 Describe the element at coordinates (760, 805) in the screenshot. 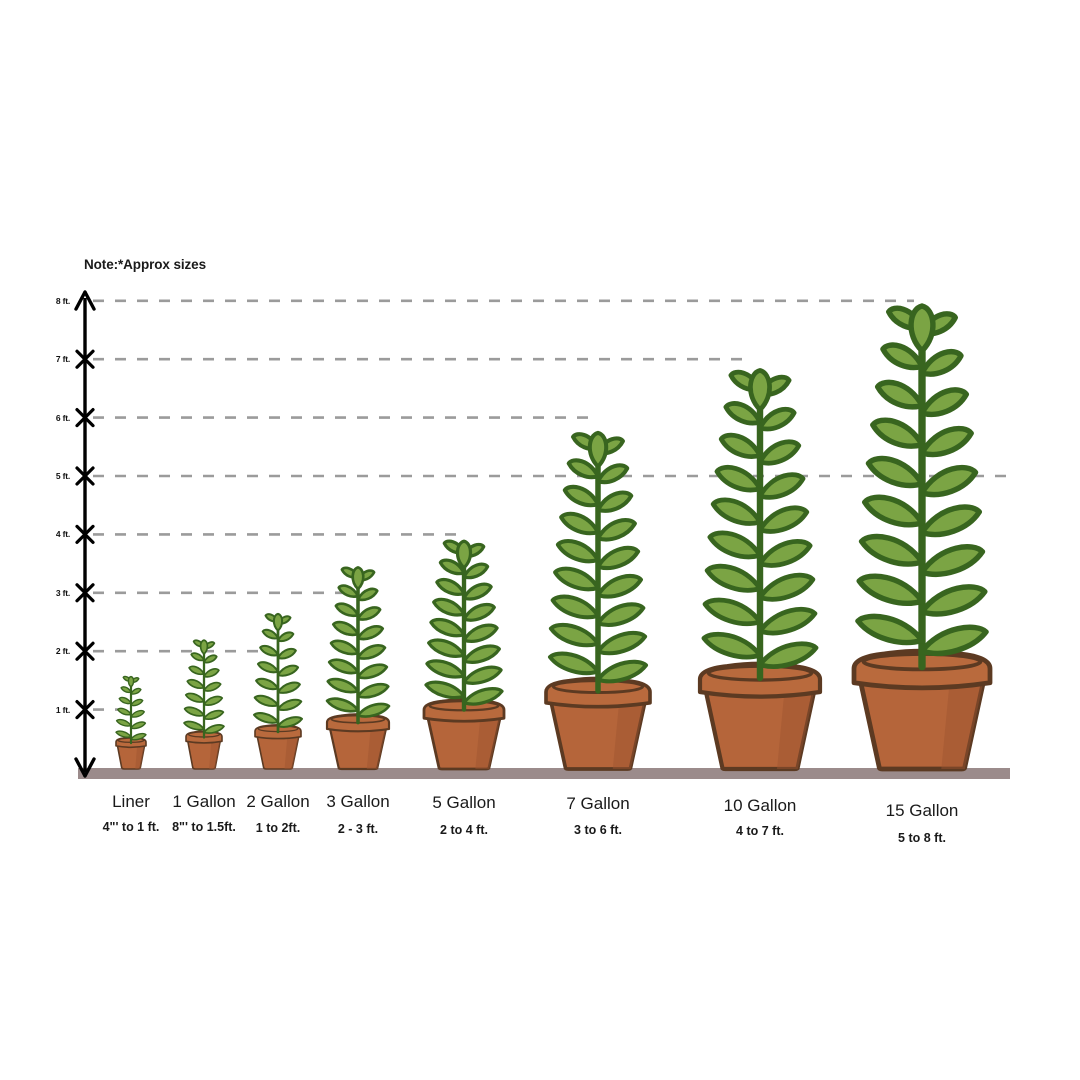

I see `category-name-10-gallon: 10 Gallon` at that location.